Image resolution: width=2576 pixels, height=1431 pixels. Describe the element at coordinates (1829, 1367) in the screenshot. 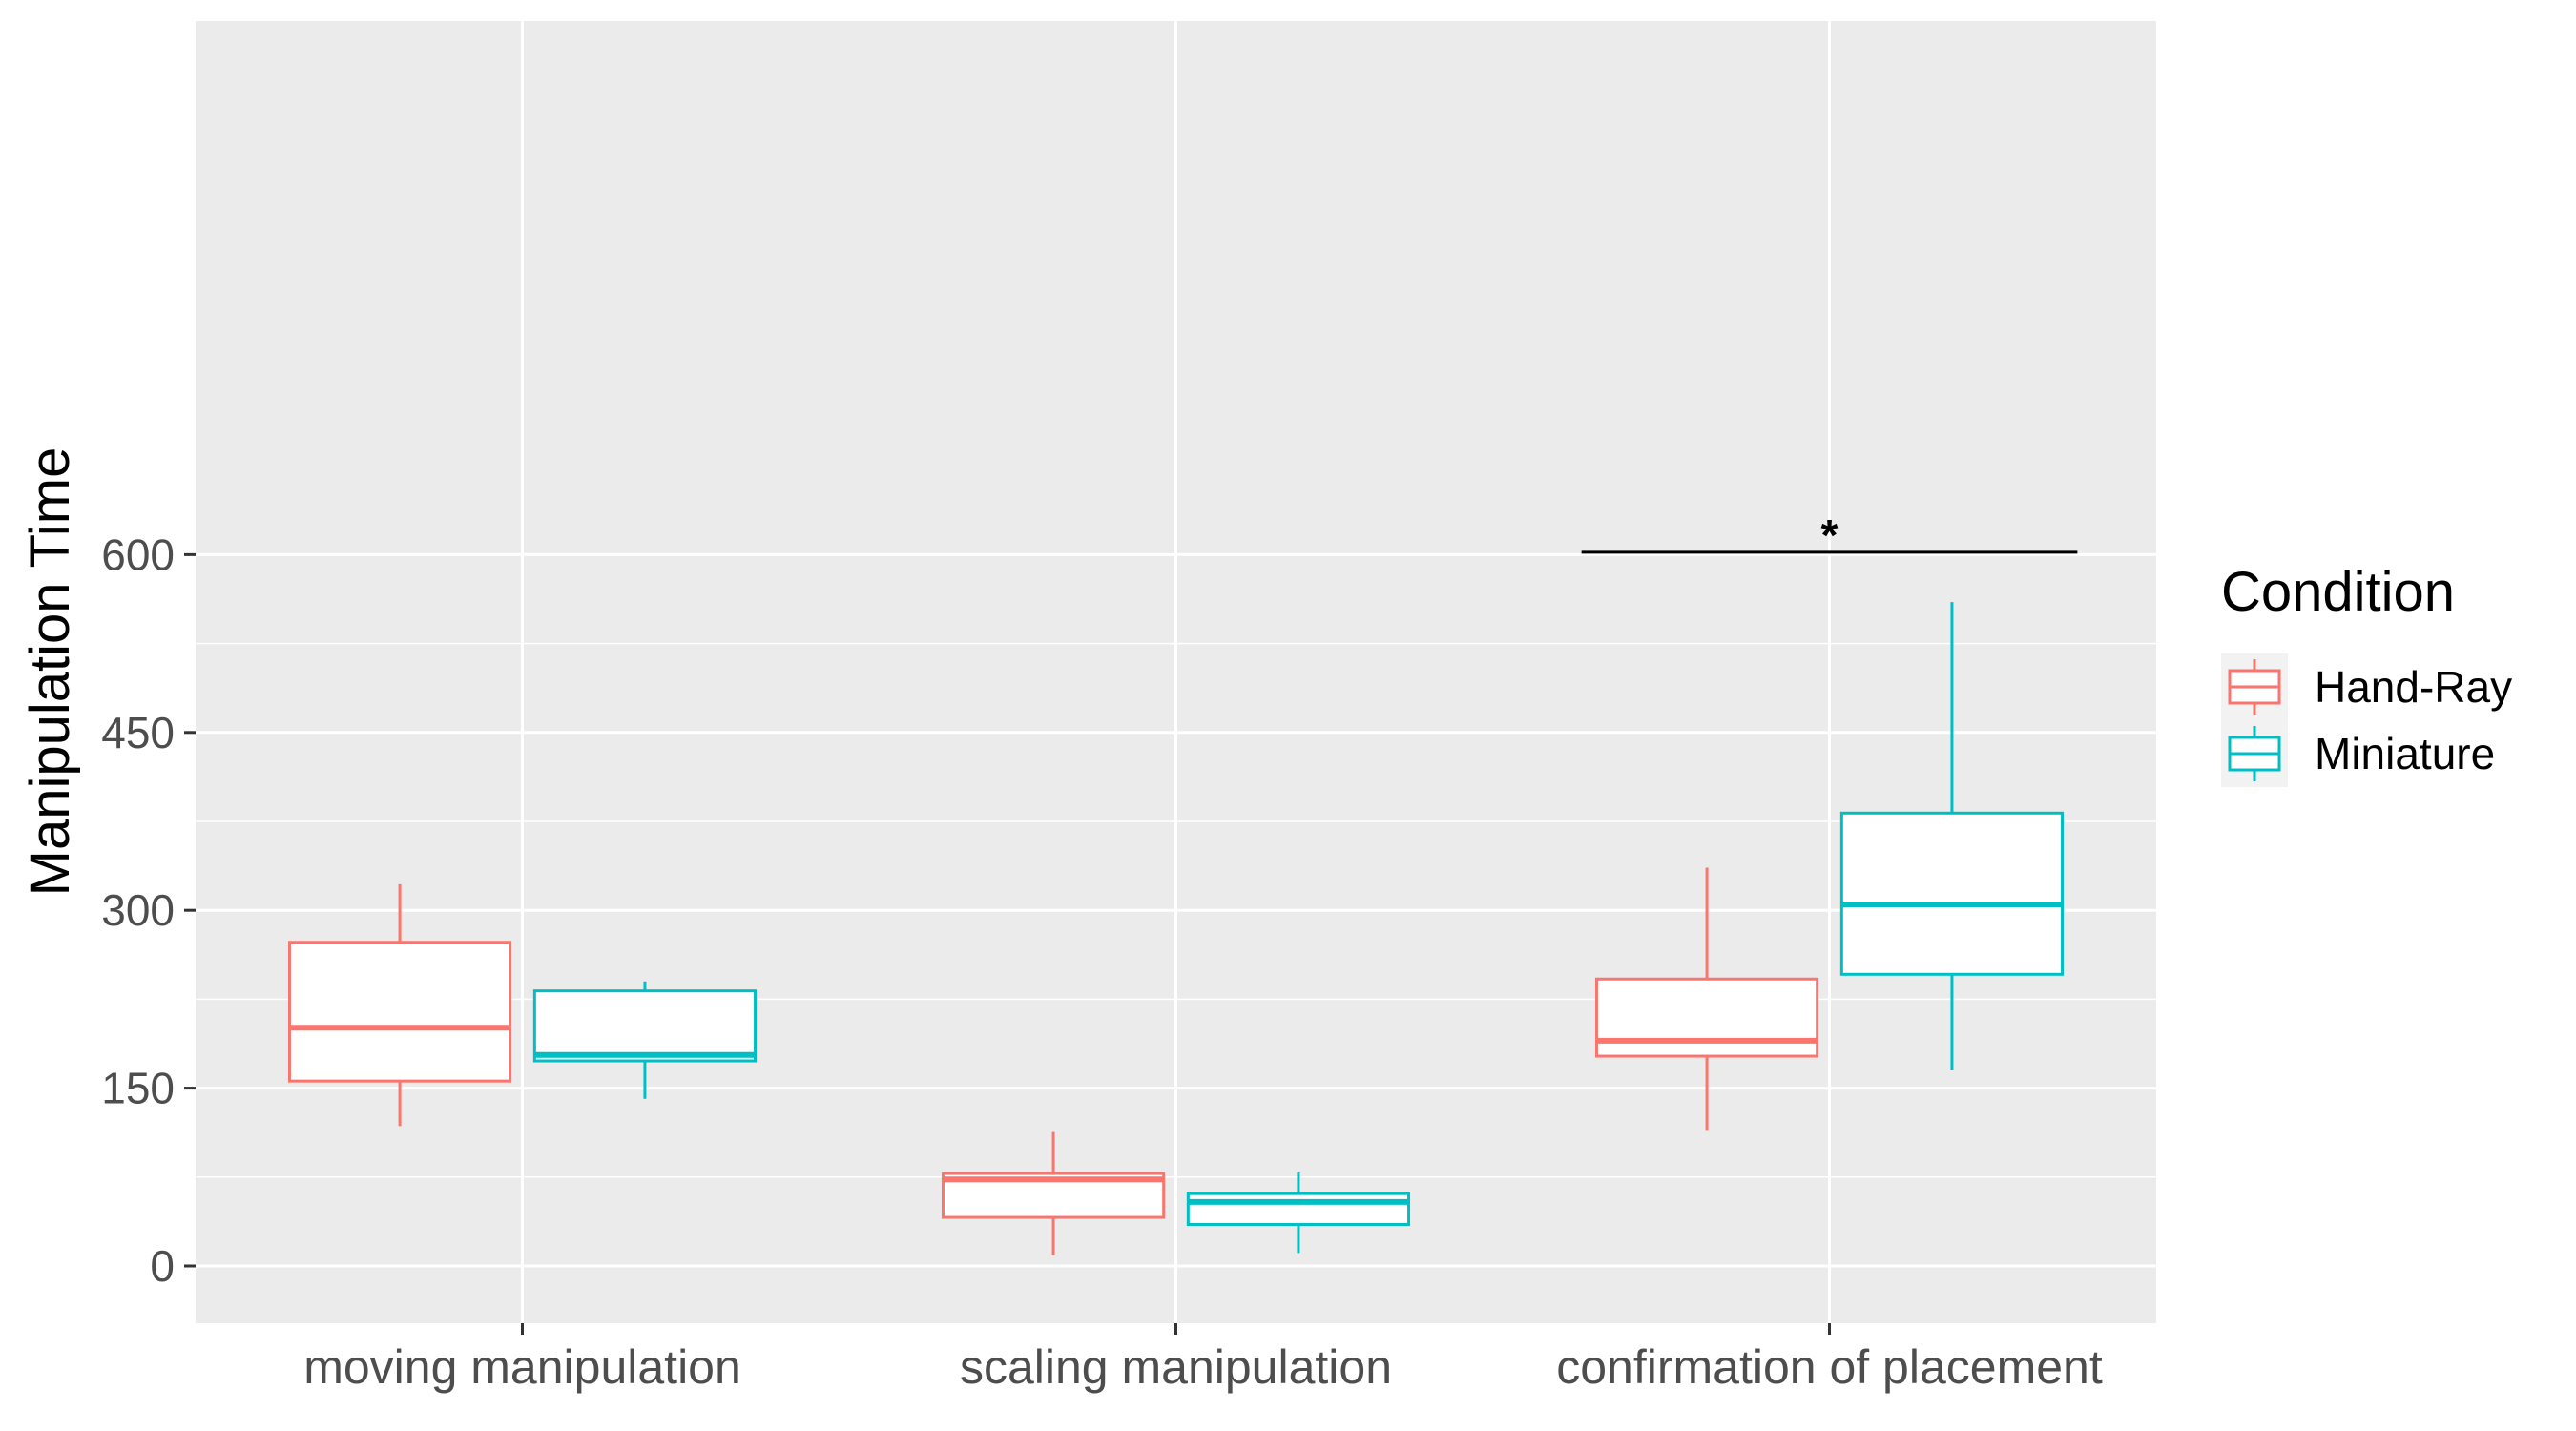

I see `x-tick-label: confirmation of placement` at that location.